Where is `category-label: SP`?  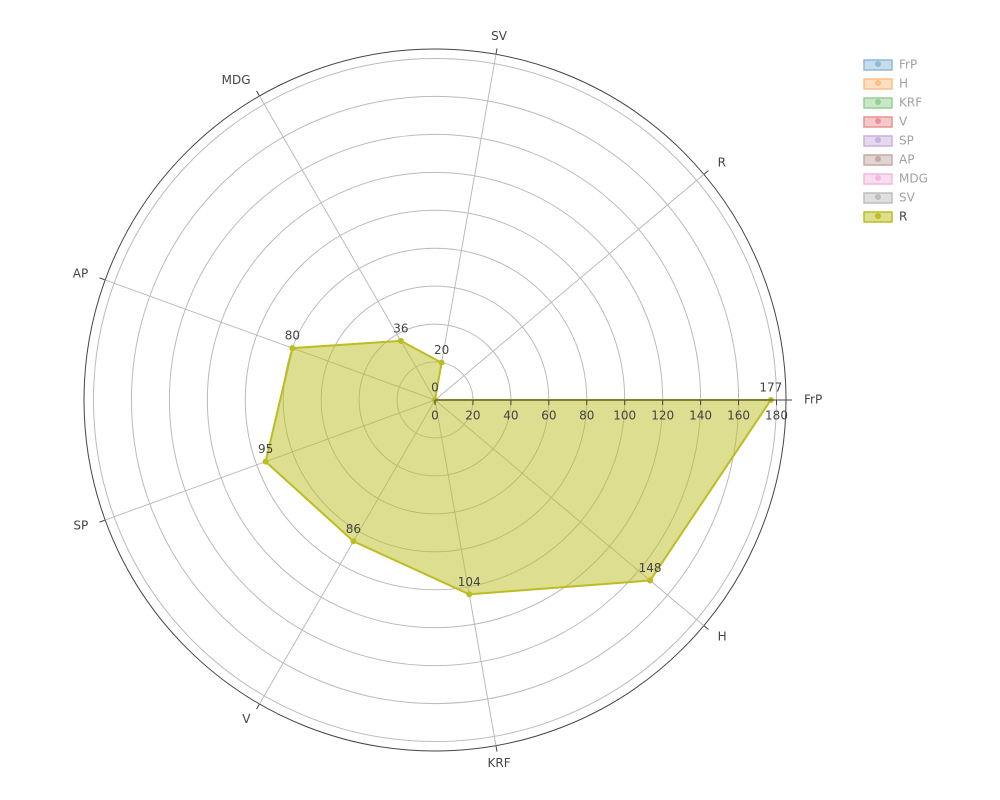 category-label: SP is located at coordinates (80, 526).